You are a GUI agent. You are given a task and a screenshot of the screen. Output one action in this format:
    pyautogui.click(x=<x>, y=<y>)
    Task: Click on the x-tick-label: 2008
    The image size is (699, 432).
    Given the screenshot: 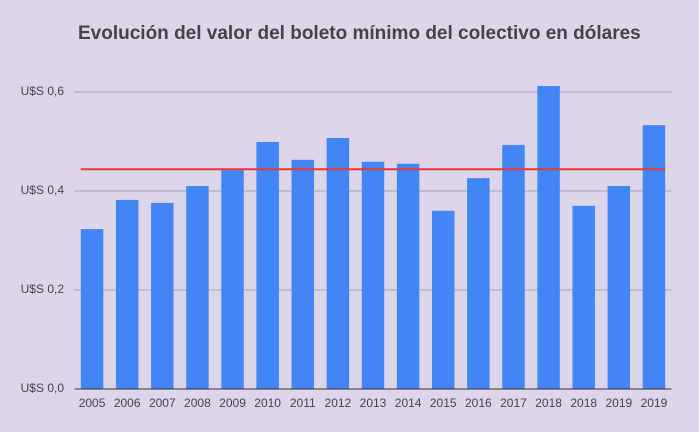 What is the action you would take?
    pyautogui.click(x=197, y=403)
    